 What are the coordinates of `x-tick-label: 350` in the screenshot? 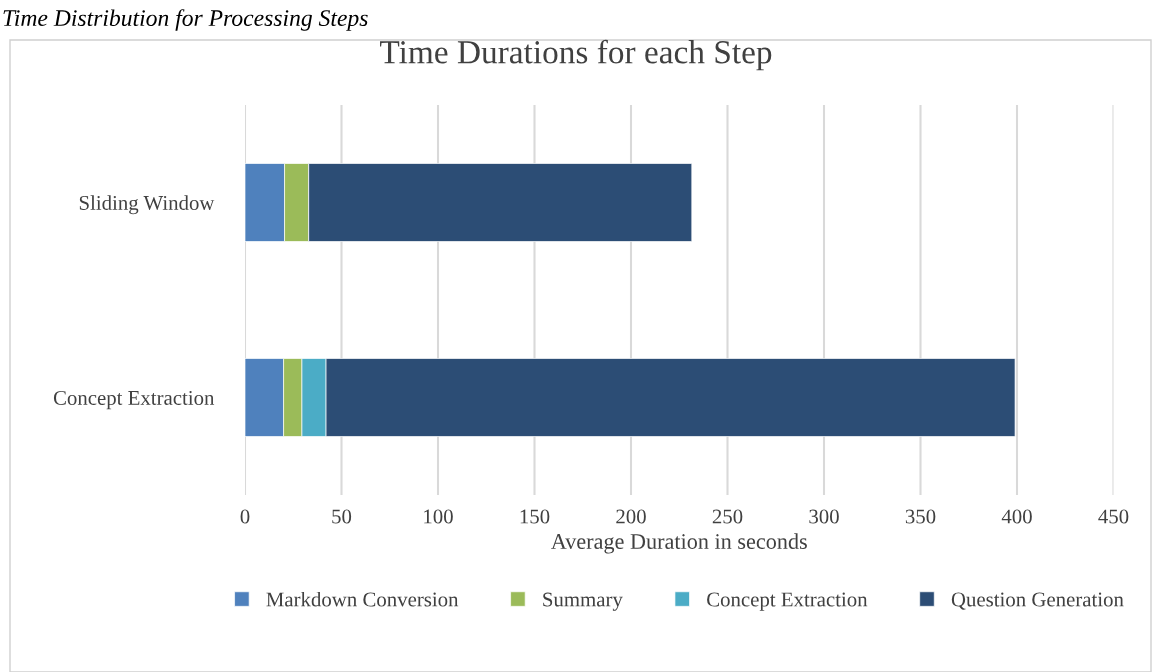 It's located at (920, 516).